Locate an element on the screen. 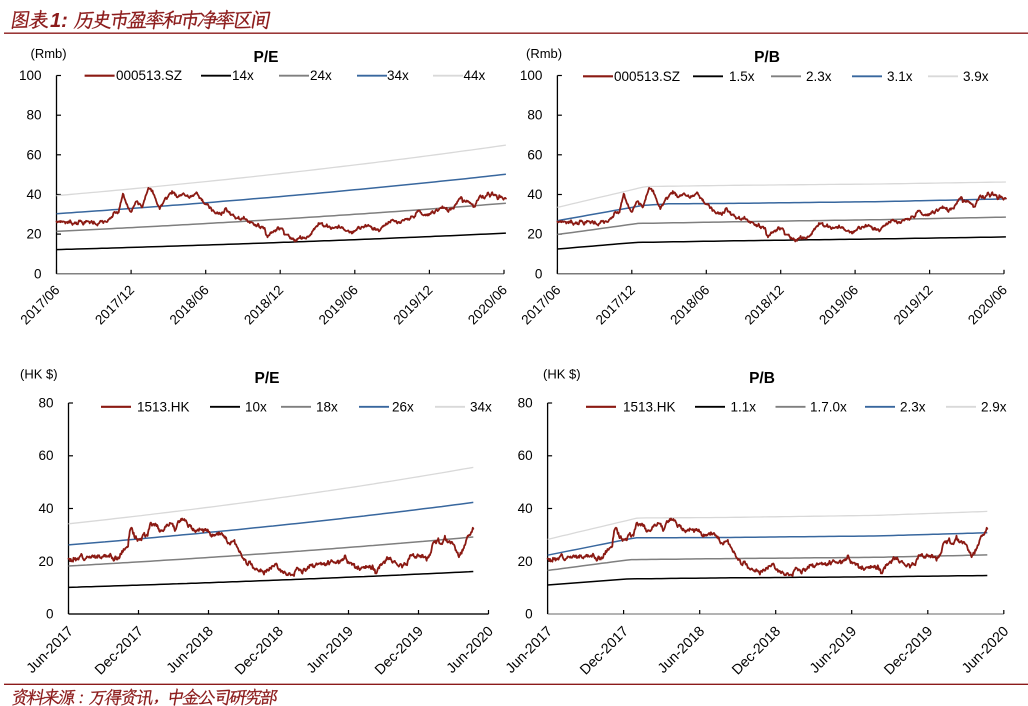  svg-text: 1.5x is located at coordinates (742, 76).